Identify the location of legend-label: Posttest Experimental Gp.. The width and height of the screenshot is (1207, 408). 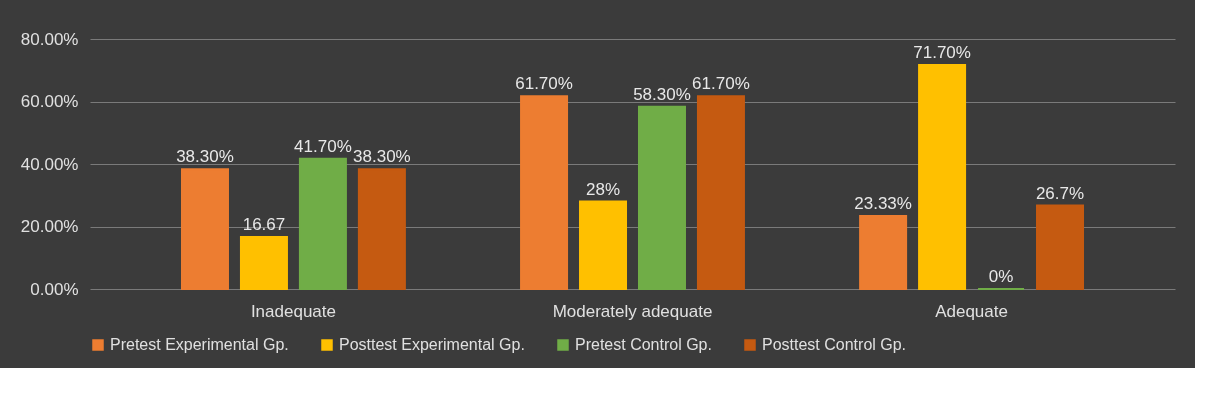
(432, 344).